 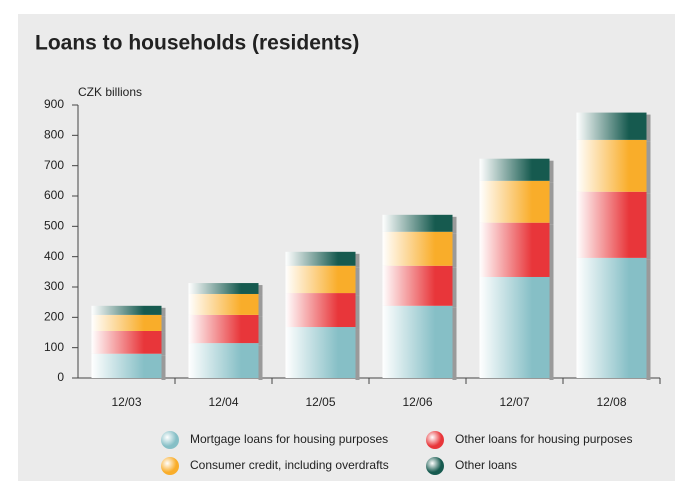 I want to click on legend-label: Consumer credit, including overdrafts, so click(x=289, y=465).